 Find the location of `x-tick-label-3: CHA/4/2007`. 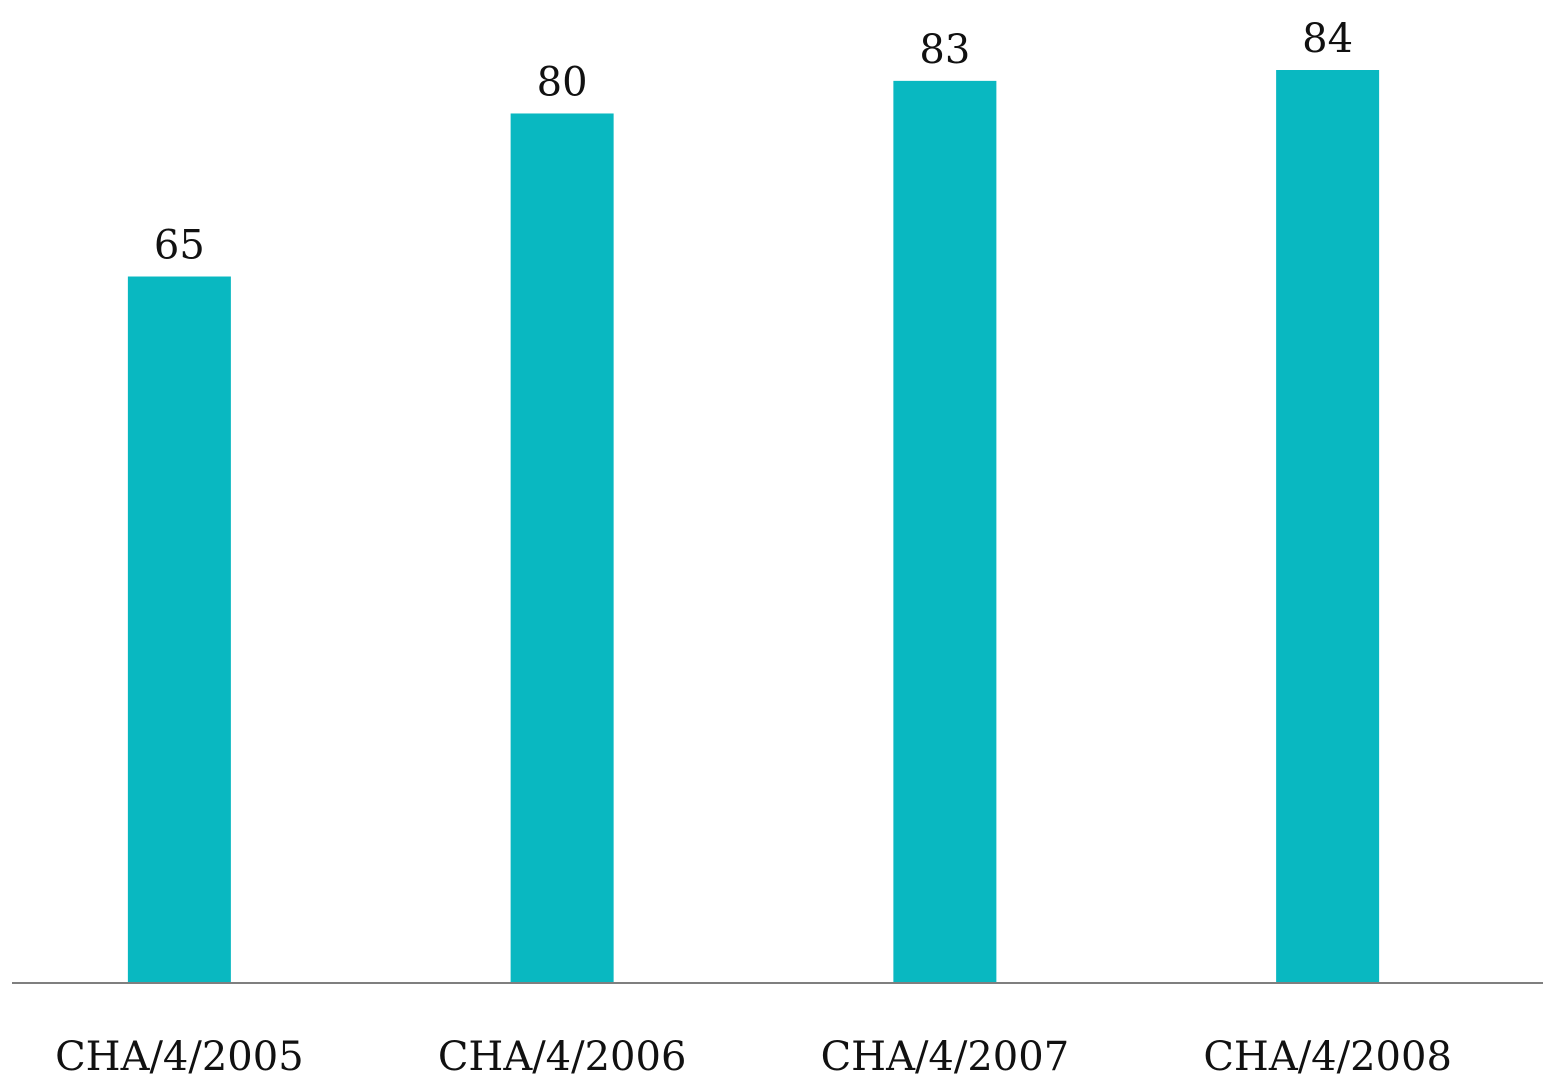

x-tick-label-3: CHA/4/2007 is located at coordinates (945, 1057).